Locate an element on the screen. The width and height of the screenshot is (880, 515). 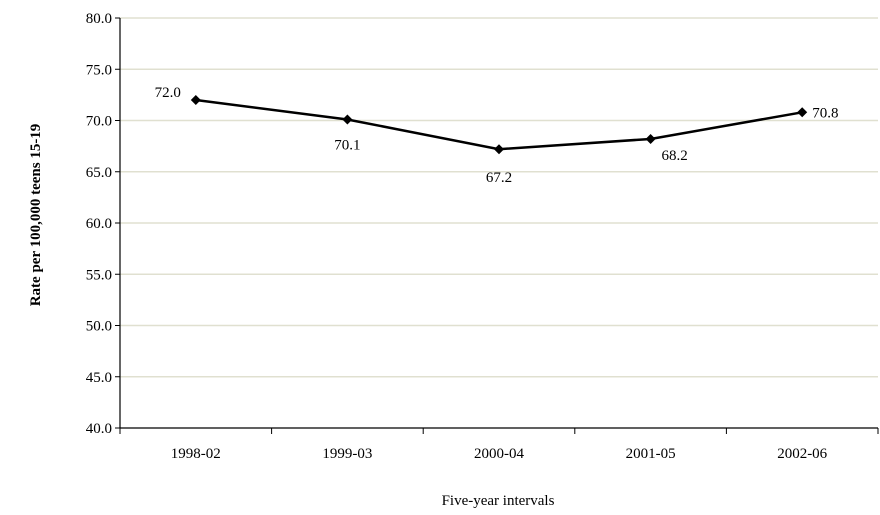
x-tick-label: 2000-04 is located at coordinates (499, 454).